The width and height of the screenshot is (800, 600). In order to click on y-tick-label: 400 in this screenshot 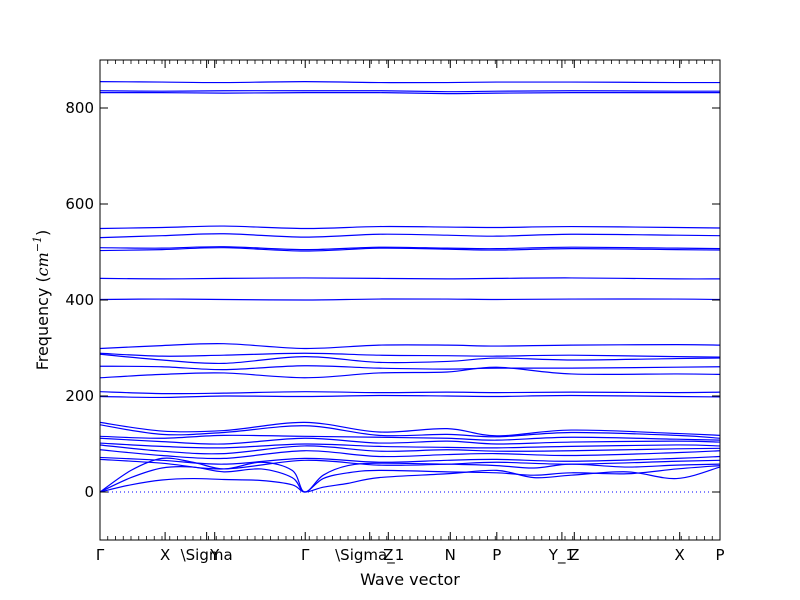, I will do `click(79, 300)`.